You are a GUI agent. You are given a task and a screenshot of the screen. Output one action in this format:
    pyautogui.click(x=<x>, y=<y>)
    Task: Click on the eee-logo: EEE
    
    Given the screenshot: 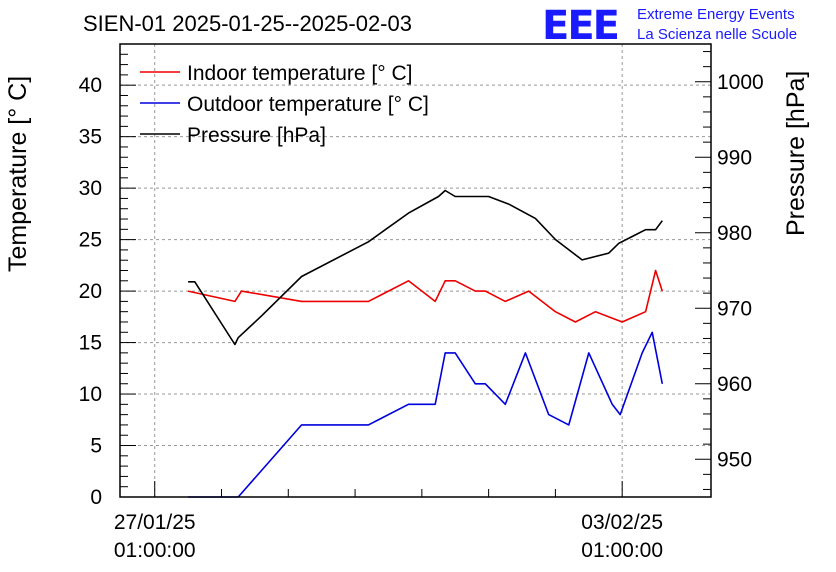 What is the action you would take?
    pyautogui.click(x=580, y=26)
    